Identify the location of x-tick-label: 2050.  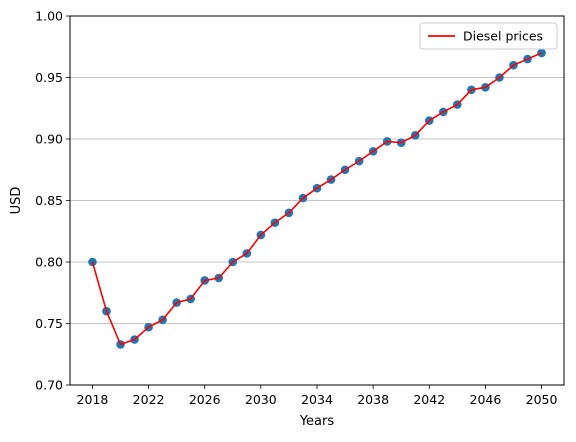
(542, 399).